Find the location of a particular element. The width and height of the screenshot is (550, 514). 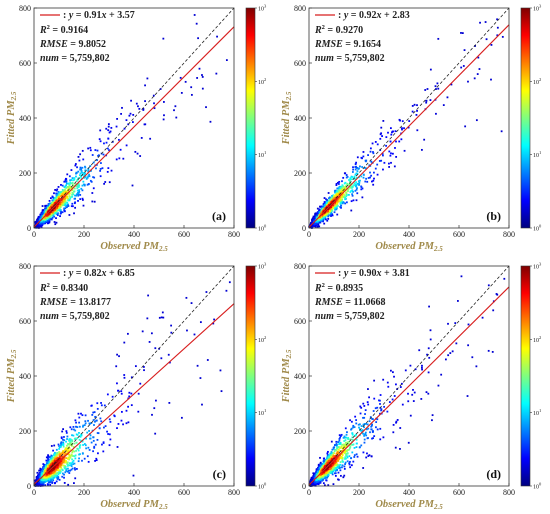

x-tick-label: 800 is located at coordinates (234, 234).